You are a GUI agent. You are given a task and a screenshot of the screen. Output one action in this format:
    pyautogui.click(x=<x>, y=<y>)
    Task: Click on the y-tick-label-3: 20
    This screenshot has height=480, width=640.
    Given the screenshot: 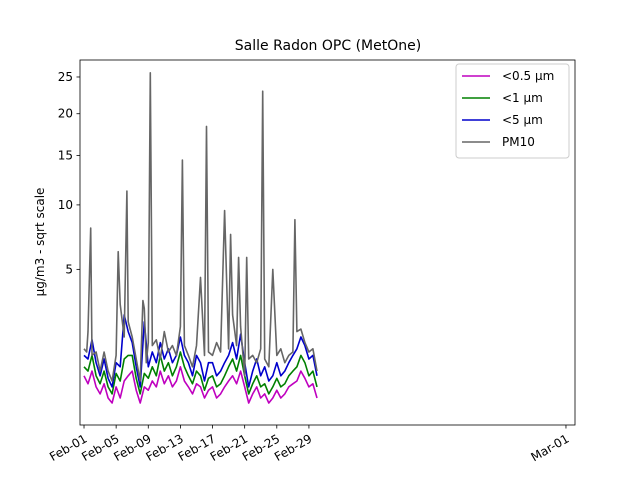 What is the action you would take?
    pyautogui.click(x=65, y=114)
    